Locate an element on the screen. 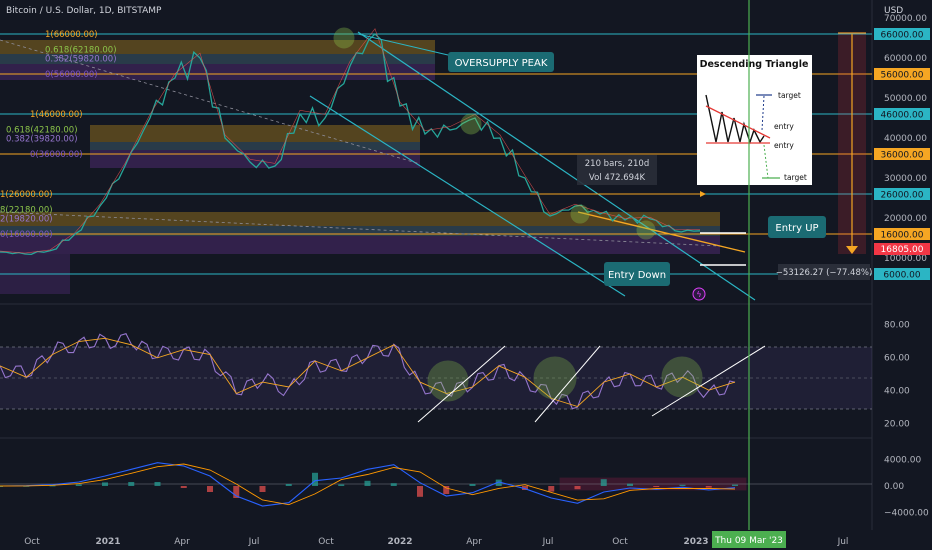 This screenshot has height=550, width=932. rsi-trendlines is located at coordinates (591, 384).